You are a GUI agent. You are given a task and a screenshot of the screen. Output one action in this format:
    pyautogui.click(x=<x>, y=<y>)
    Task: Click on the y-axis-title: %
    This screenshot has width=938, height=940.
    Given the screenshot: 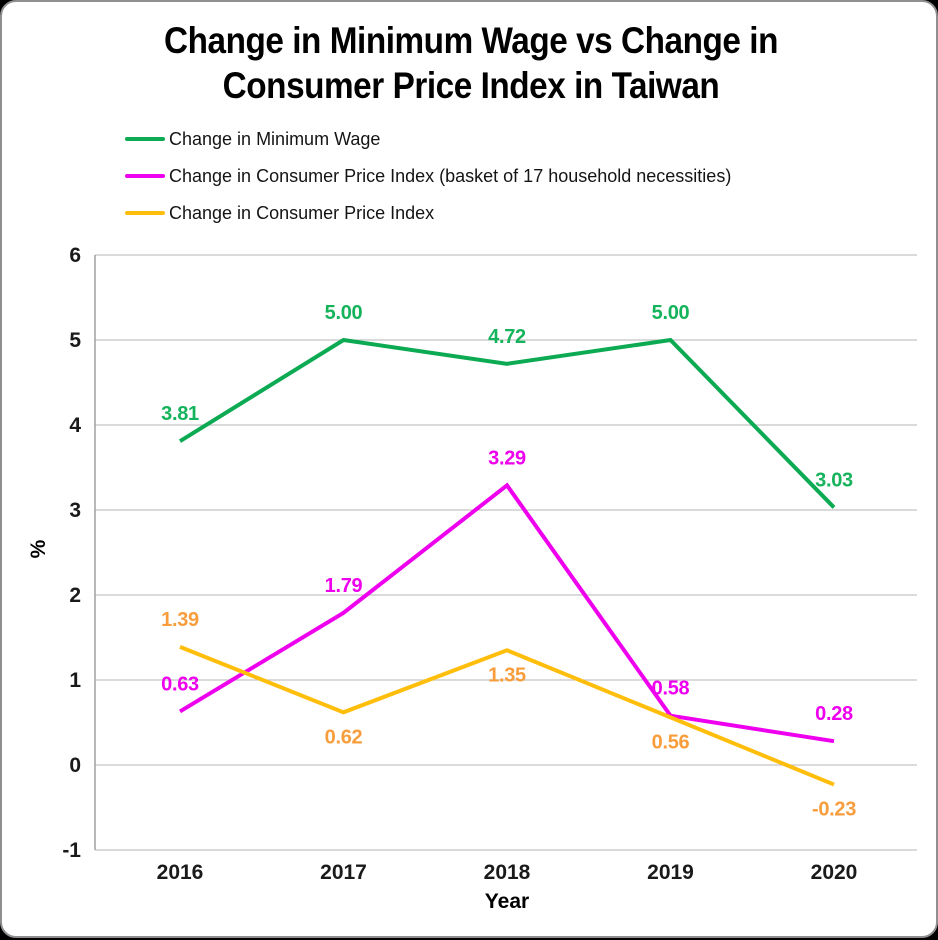 What is the action you would take?
    pyautogui.click(x=38, y=549)
    